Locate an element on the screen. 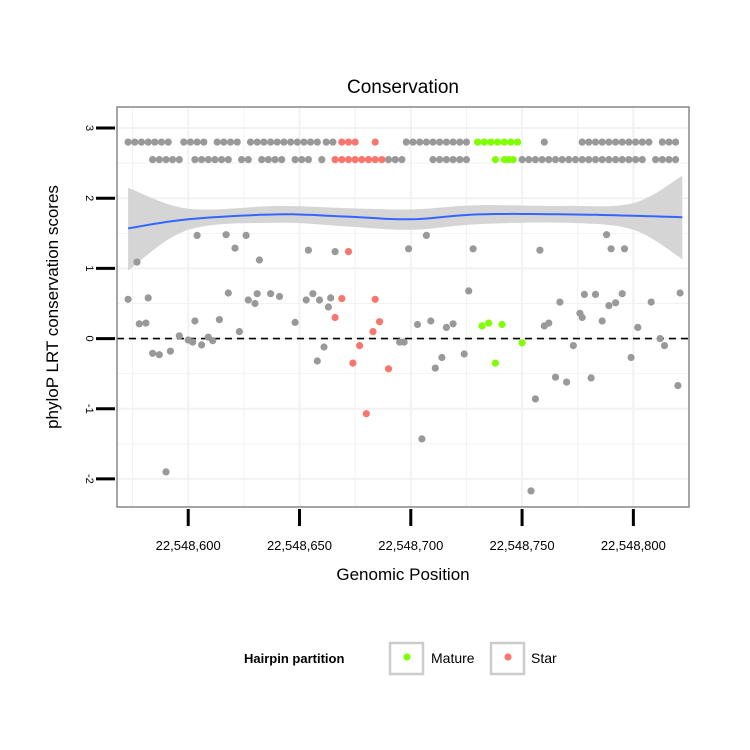 Image resolution: width=750 pixels, height=750 pixels. y-axis-title: phyloP LRT conservation scores is located at coordinates (52, 307).